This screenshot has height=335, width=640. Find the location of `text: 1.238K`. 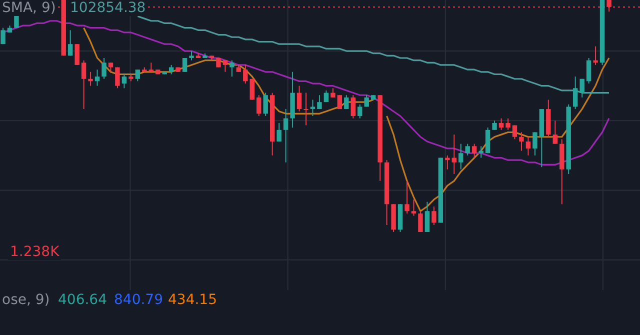

text: 1.238K is located at coordinates (35, 252).